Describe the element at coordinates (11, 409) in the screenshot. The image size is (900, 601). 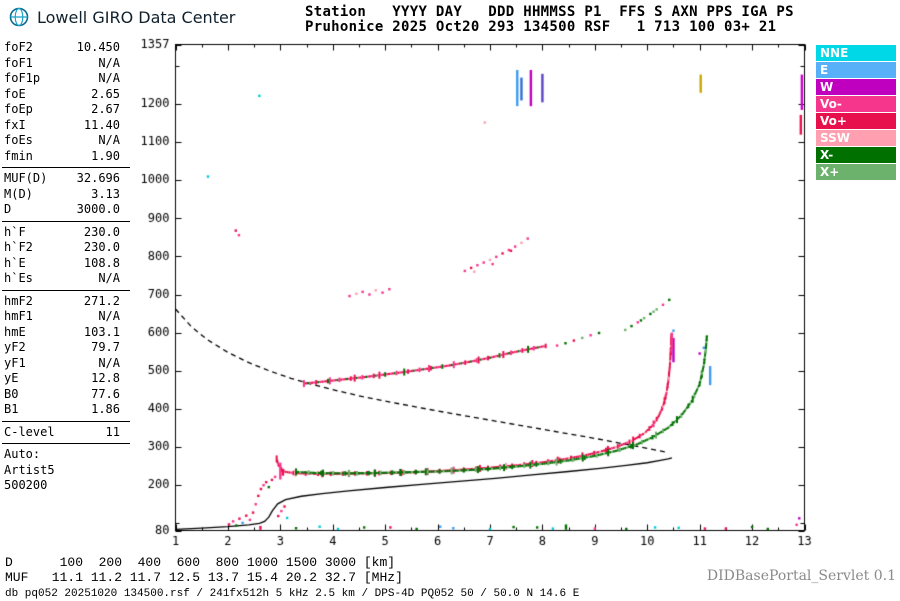
I see `param-label: B1` at that location.